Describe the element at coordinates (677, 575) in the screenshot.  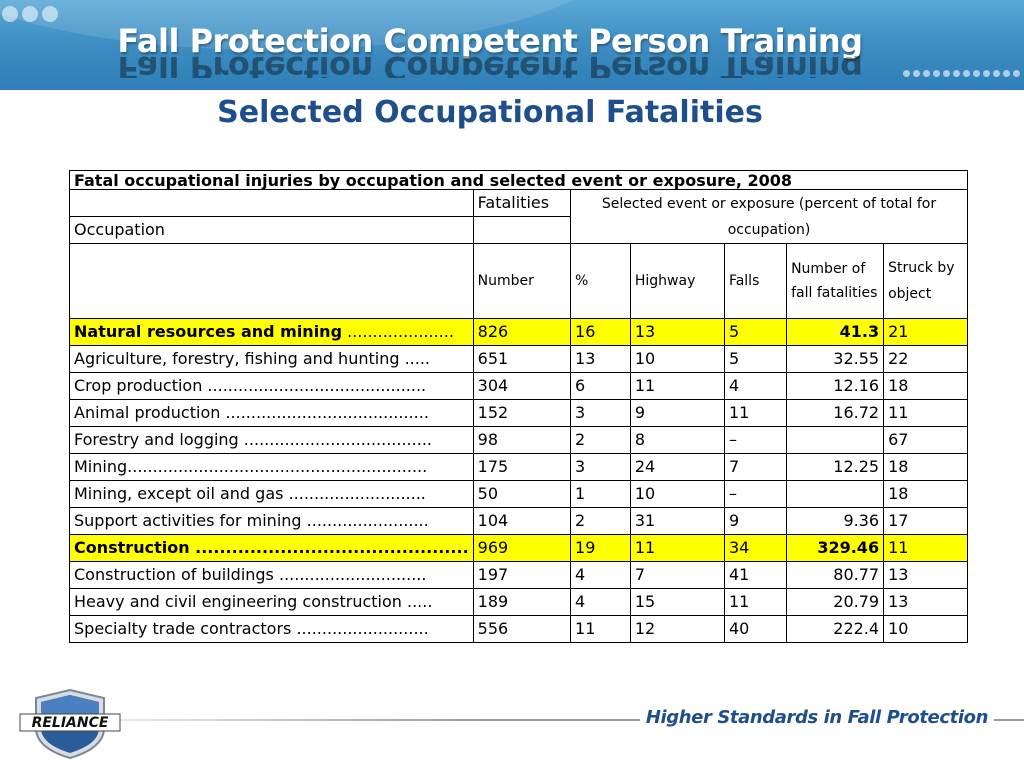
I see `highway-cell: 7` at that location.